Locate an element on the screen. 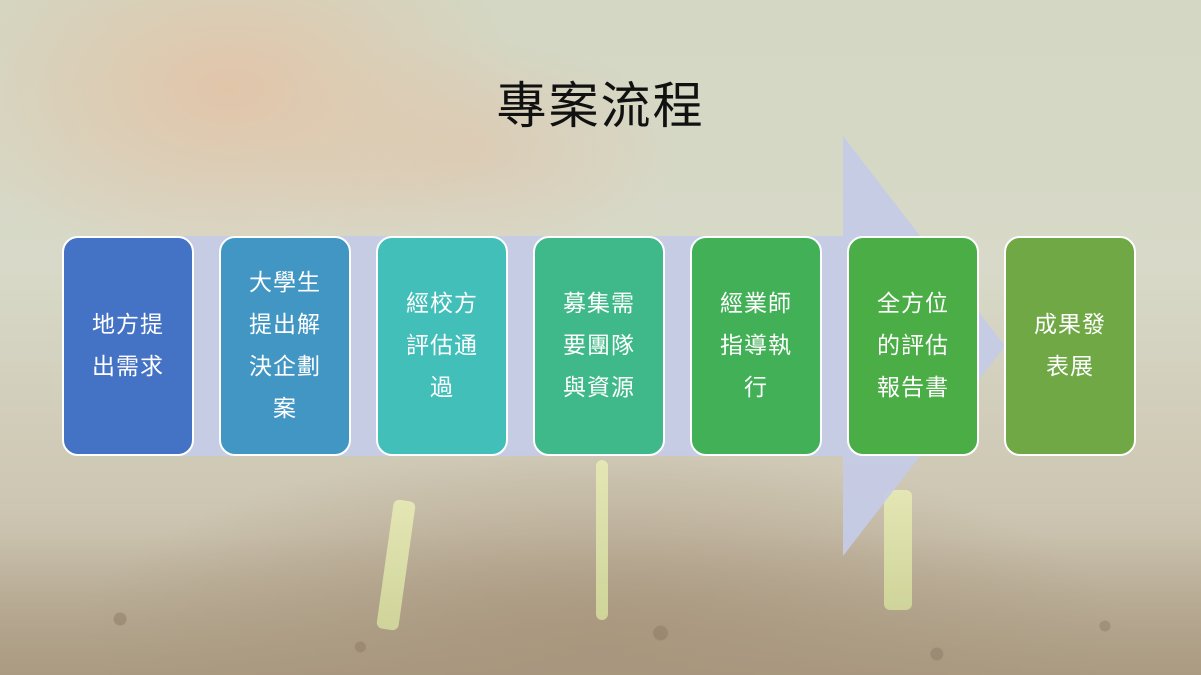  step-4: 募集需要團隊與資源 is located at coordinates (599, 346).